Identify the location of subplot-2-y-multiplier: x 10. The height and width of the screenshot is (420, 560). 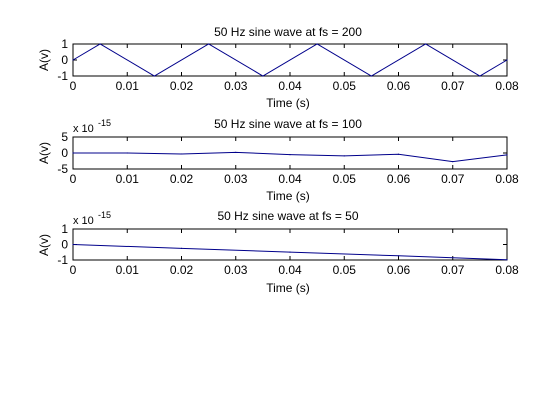
(83, 129).